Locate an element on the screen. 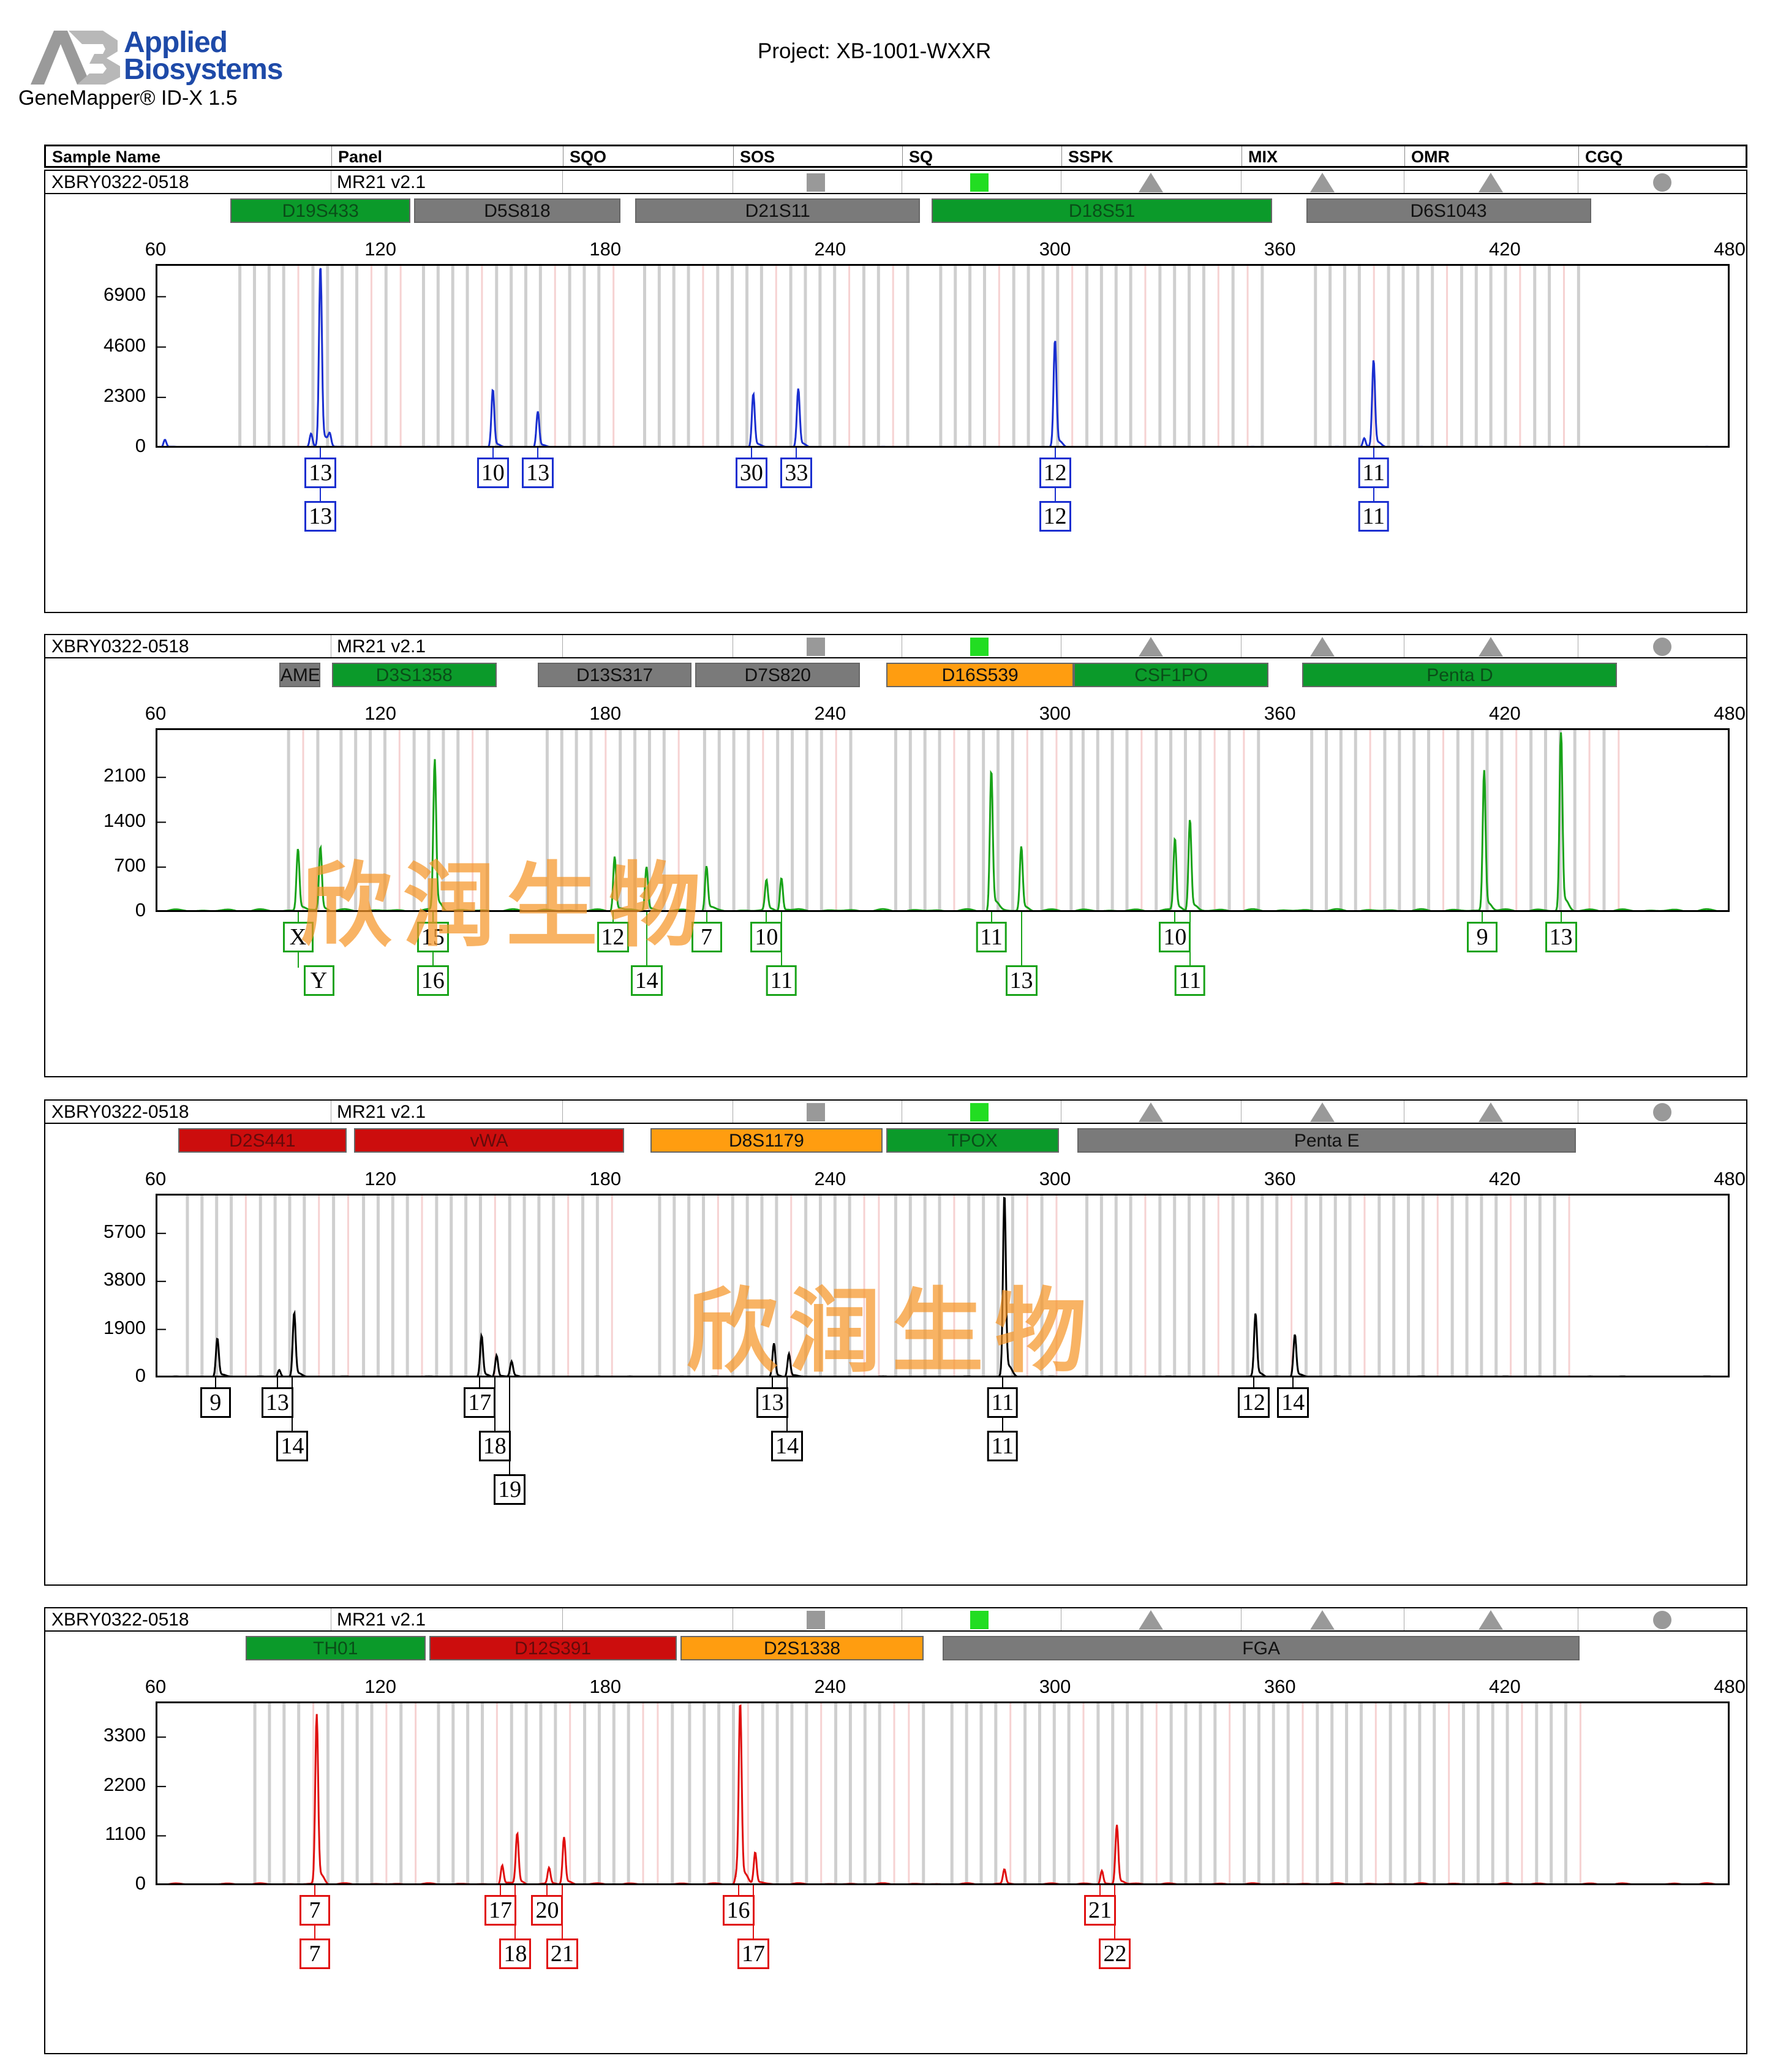 This screenshot has height=2072, width=1767. allele-call-label: 30 is located at coordinates (751, 473).